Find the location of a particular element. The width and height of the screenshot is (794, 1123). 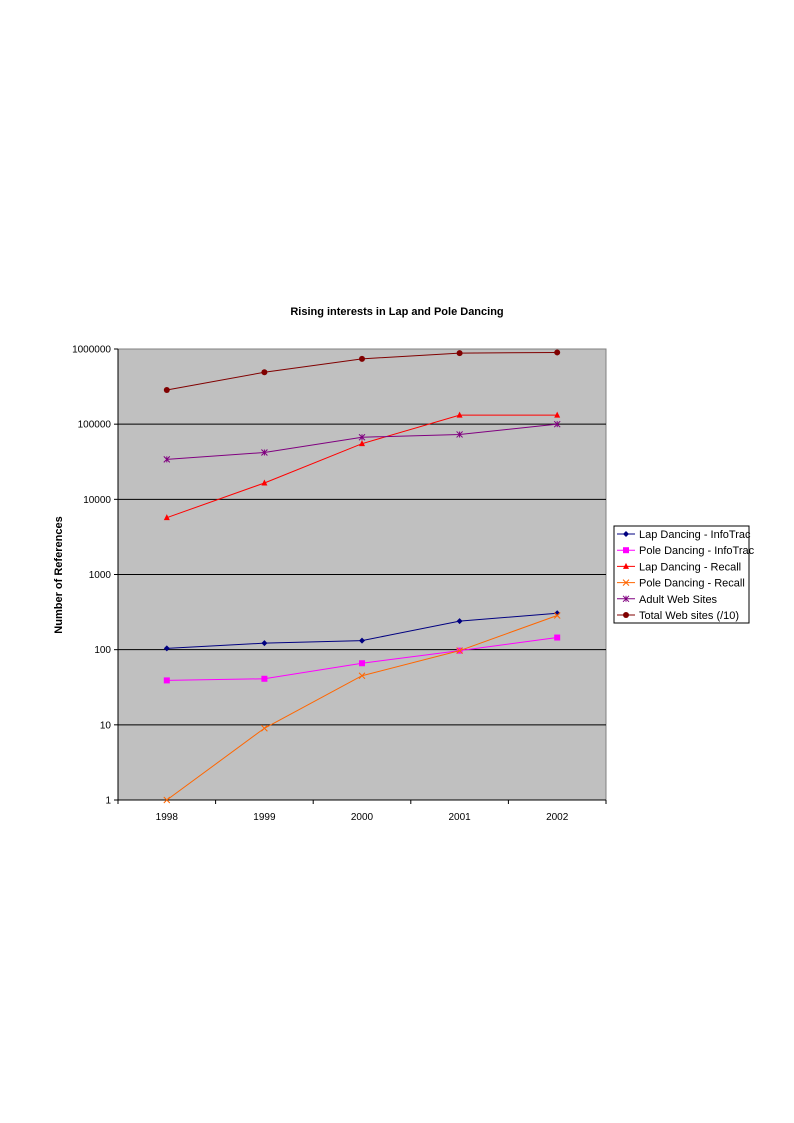

legend-entry: Total Web sites (/10) is located at coordinates (678, 616).